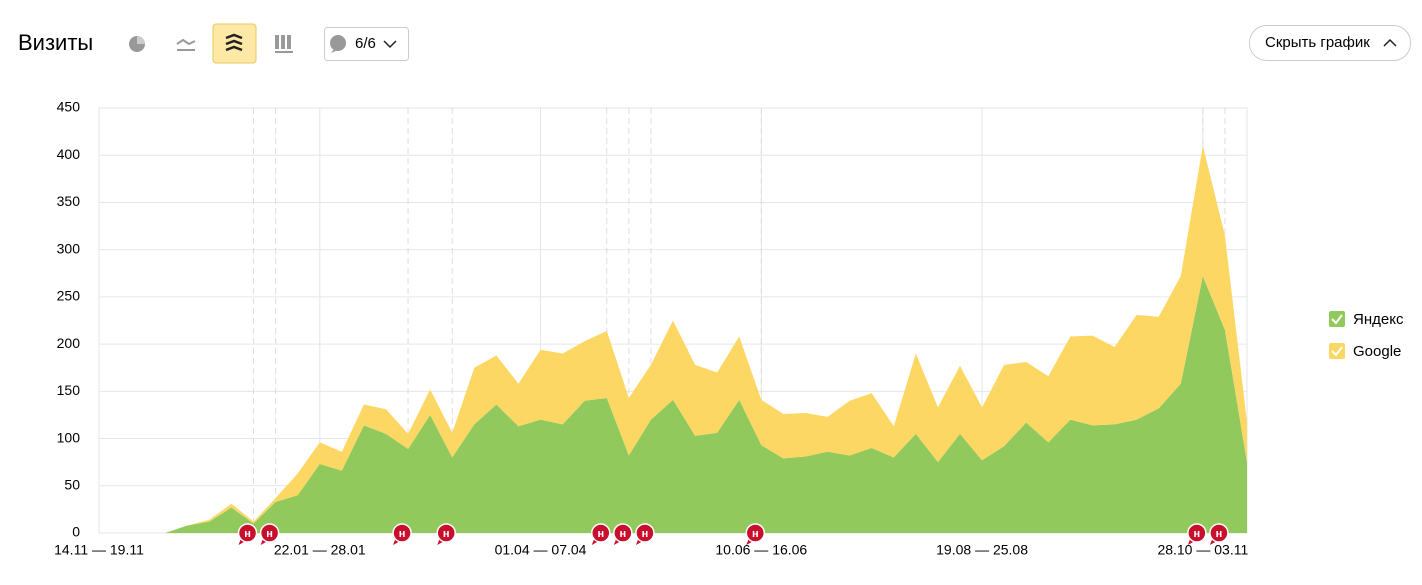 The height and width of the screenshot is (585, 1422). What do you see at coordinates (55, 42) in the screenshot?
I see `page-title: Визиты` at bounding box center [55, 42].